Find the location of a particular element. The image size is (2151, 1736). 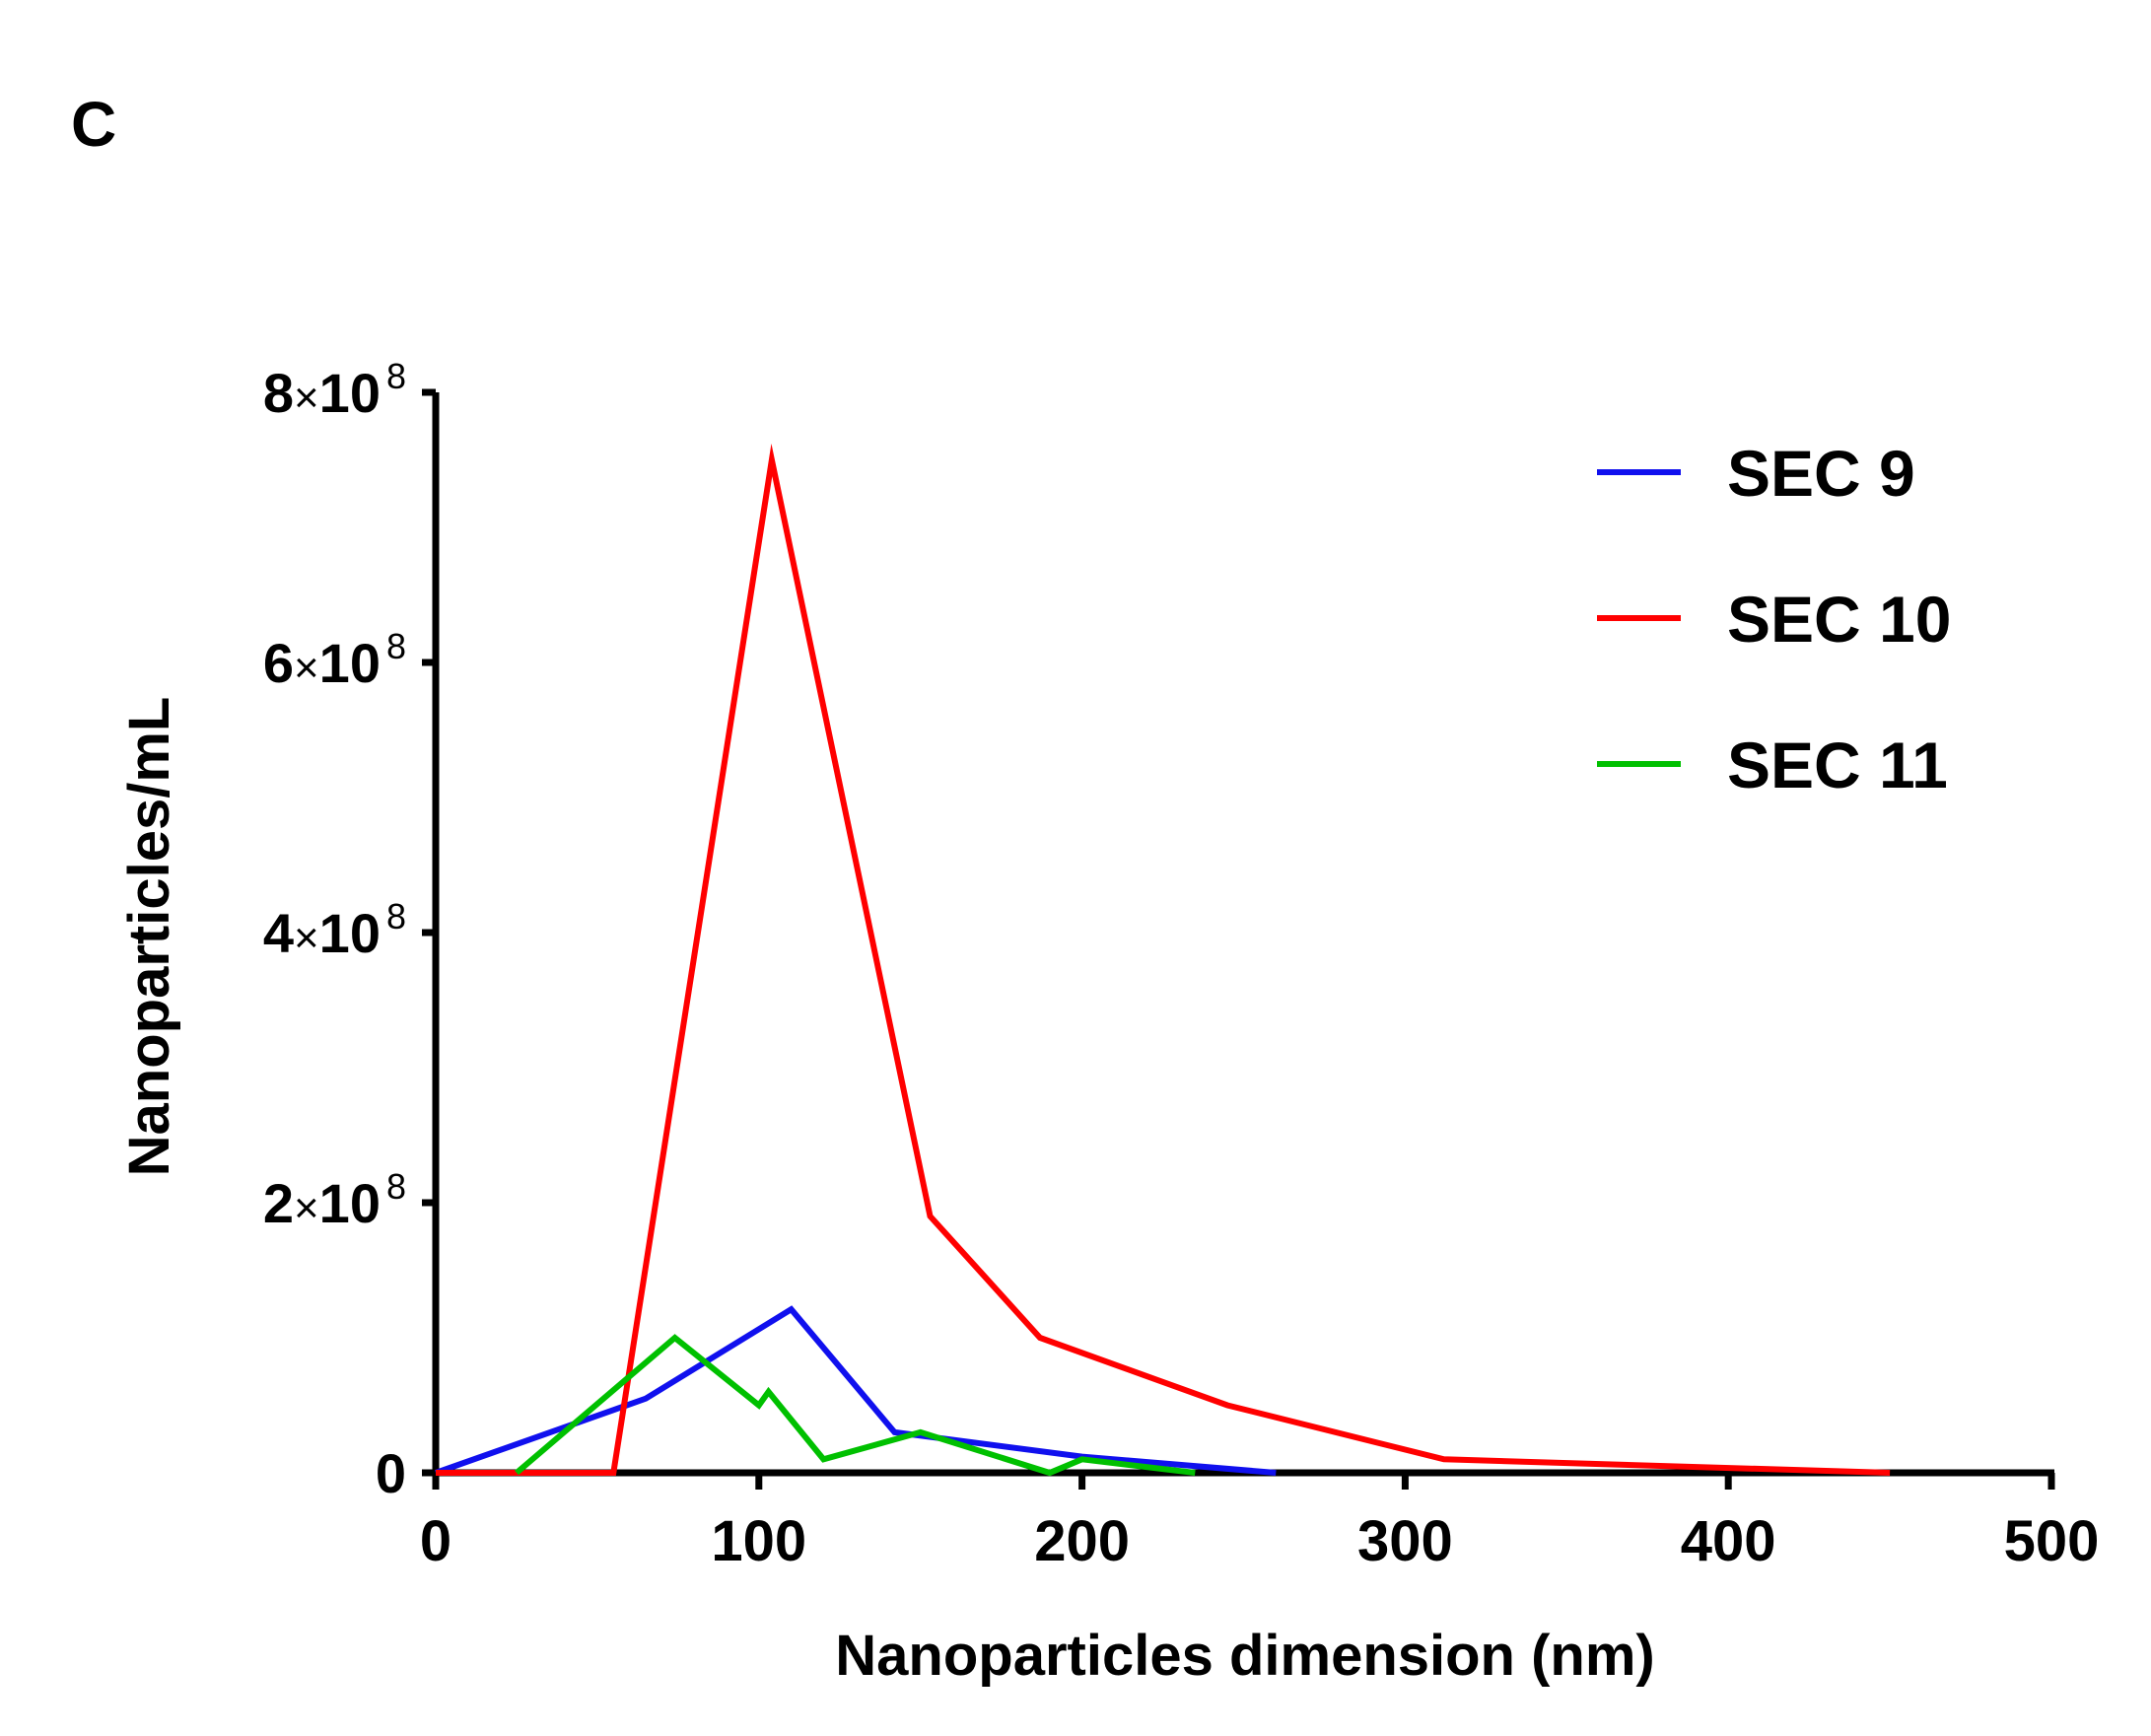

legend: SEC 9 SEC 10 SEC 11 is located at coordinates (1774, 619).